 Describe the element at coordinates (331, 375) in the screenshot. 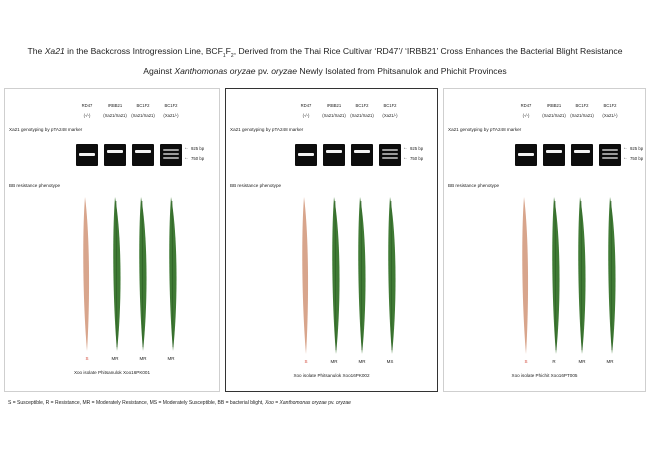

I see `isolate-caption: Xoo isolate Phitsanulok Xoo16PK002` at that location.